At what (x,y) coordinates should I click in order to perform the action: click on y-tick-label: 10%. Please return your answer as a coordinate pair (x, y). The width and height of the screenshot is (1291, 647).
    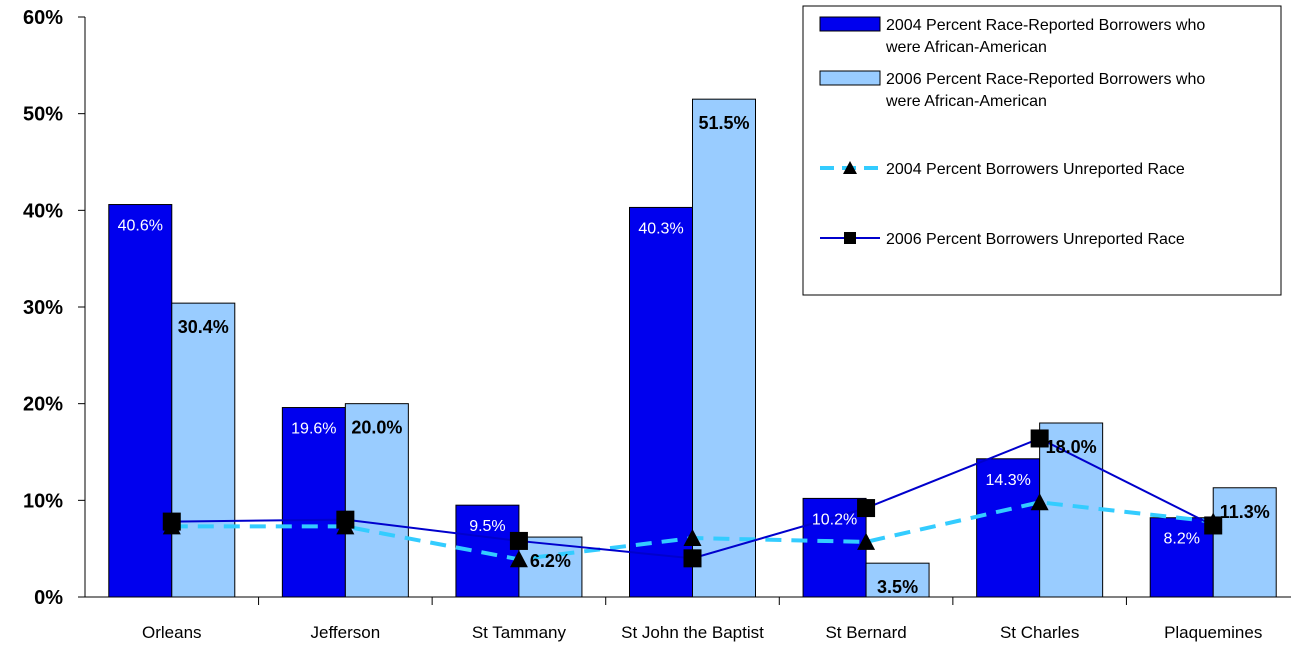
    Looking at the image, I should click on (43, 501).